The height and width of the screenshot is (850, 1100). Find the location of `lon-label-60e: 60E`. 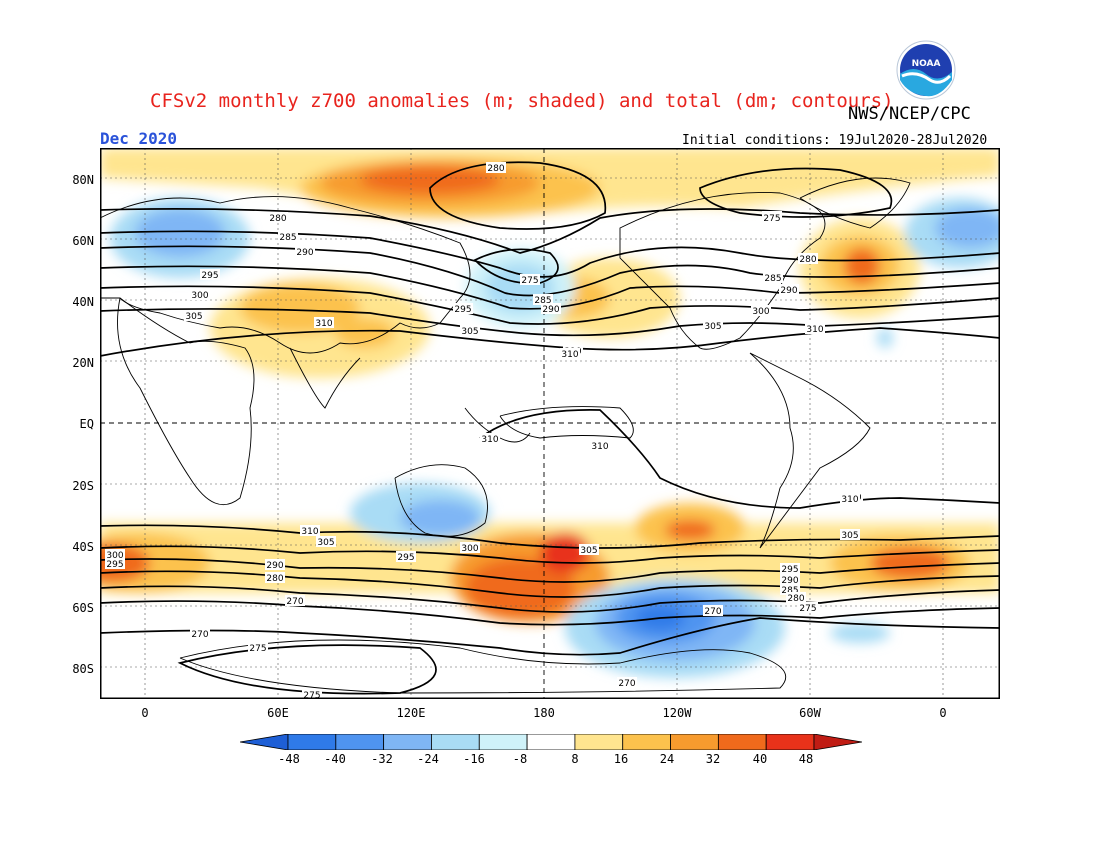

lon-label-60e: 60E is located at coordinates (278, 713).